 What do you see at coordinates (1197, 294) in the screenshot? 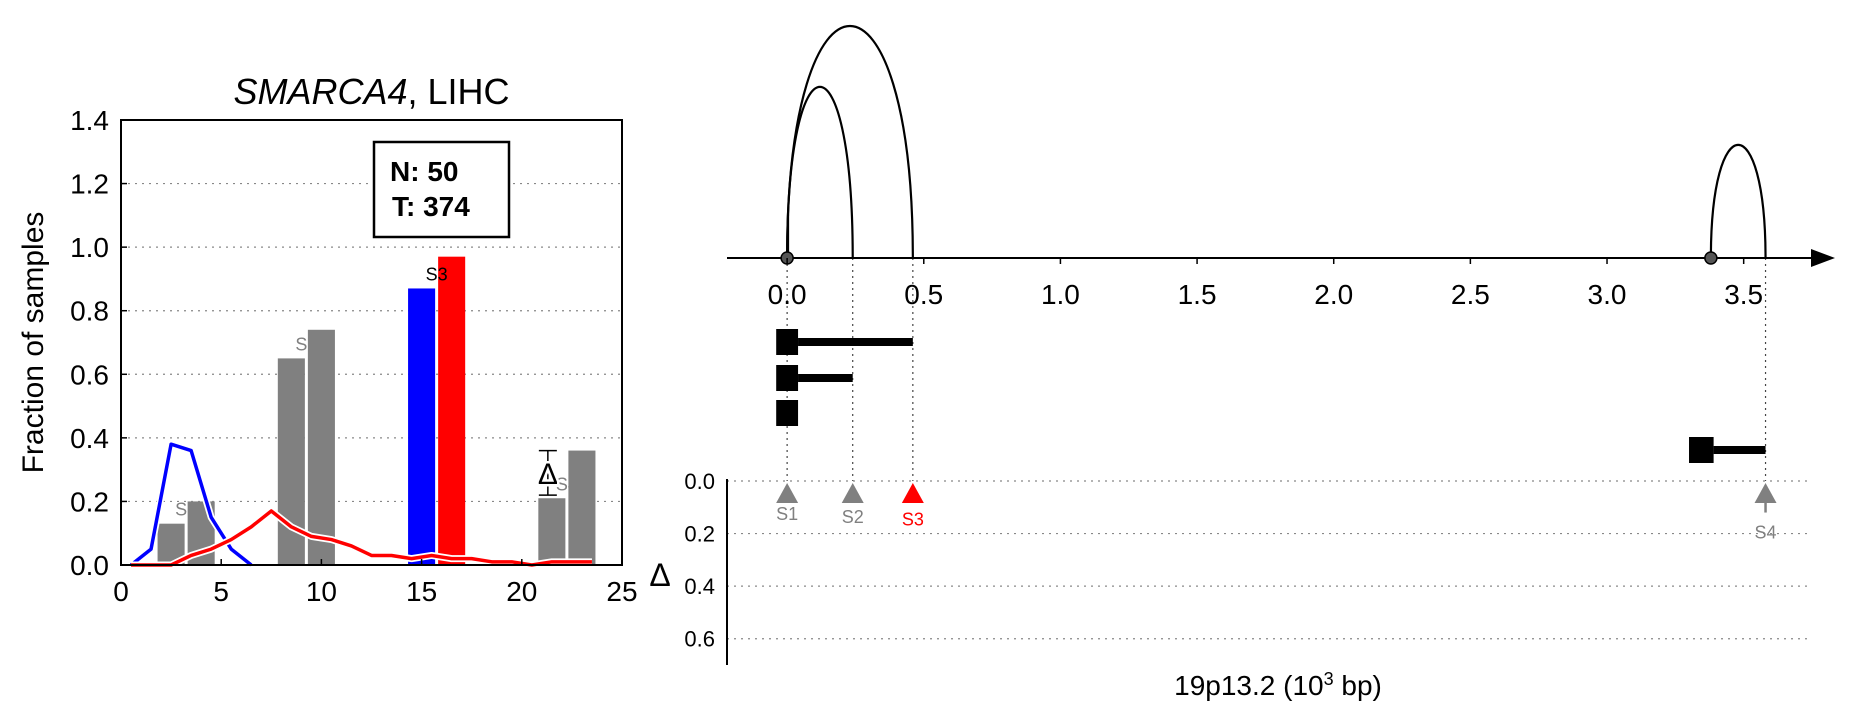
I see `genomic-tick-label: 1.5` at bounding box center [1197, 294].